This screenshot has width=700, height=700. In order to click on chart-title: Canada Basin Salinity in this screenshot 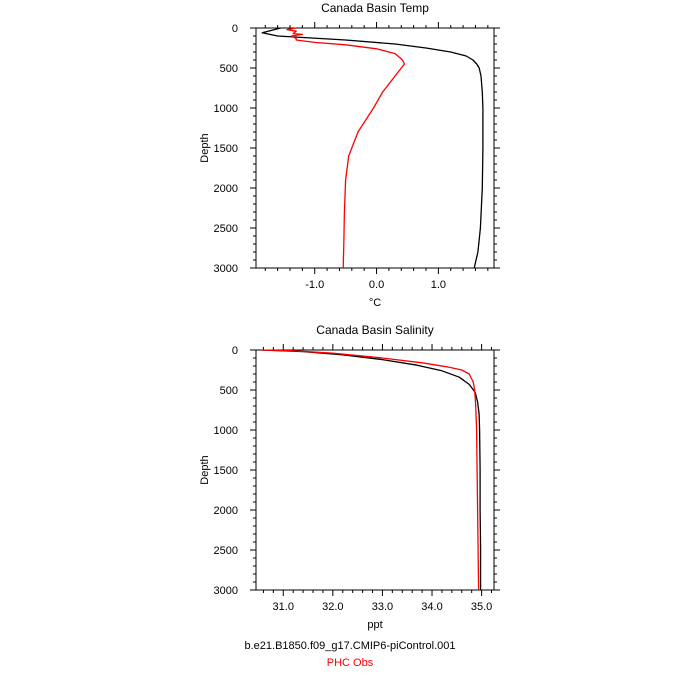, I will do `click(374, 330)`.